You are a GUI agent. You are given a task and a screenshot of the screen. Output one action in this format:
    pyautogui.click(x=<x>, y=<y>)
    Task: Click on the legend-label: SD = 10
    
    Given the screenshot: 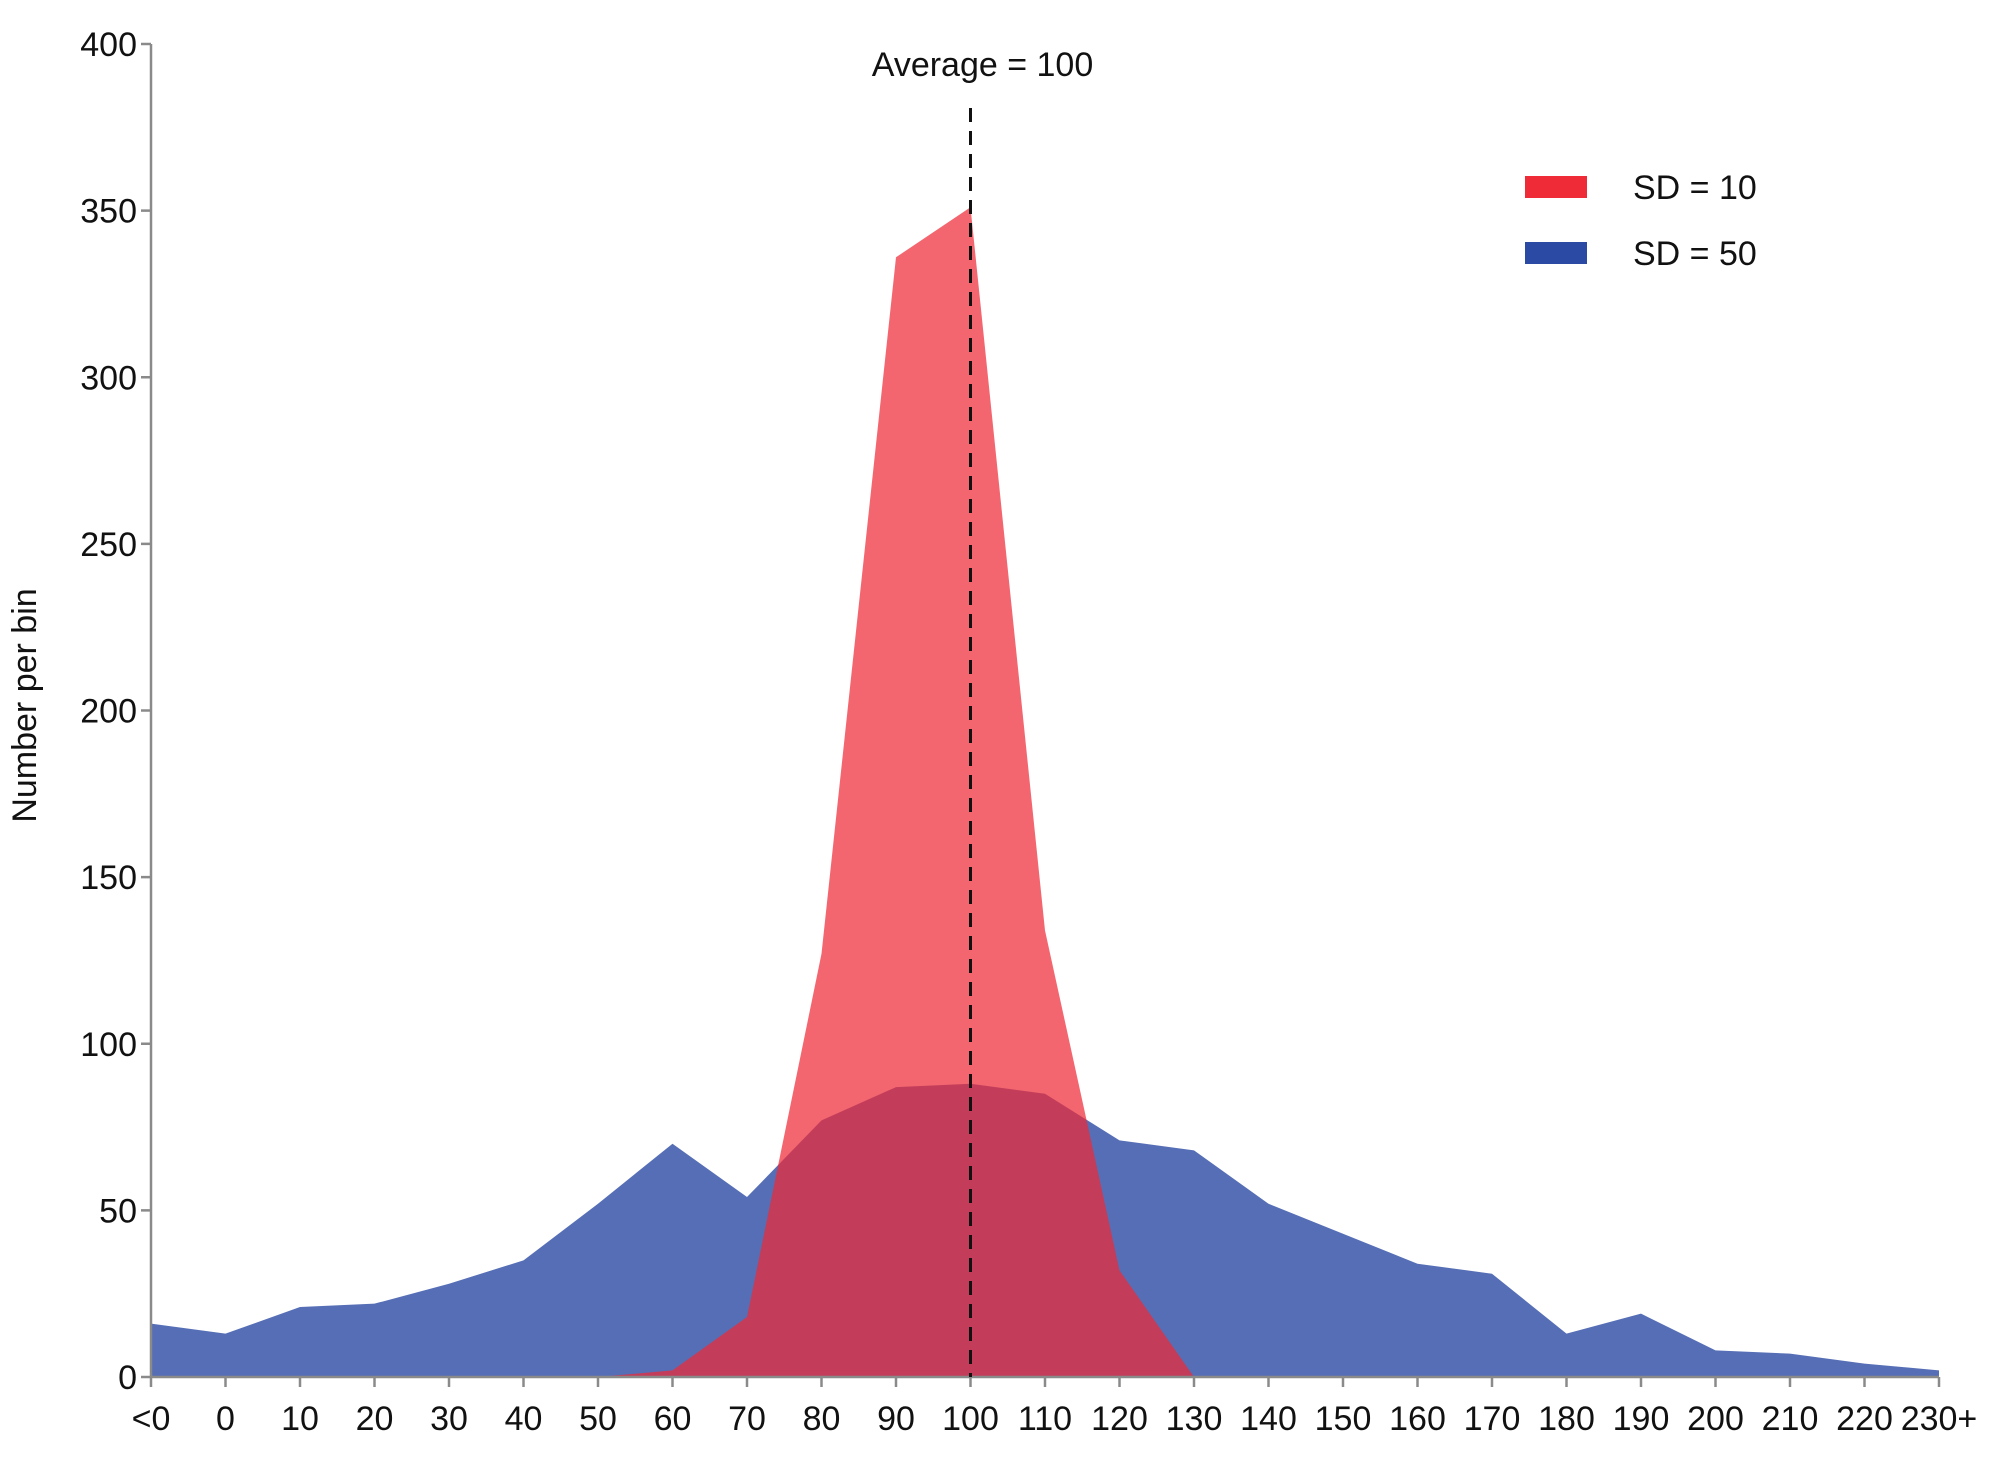 What is the action you would take?
    pyautogui.click(x=1695, y=188)
    